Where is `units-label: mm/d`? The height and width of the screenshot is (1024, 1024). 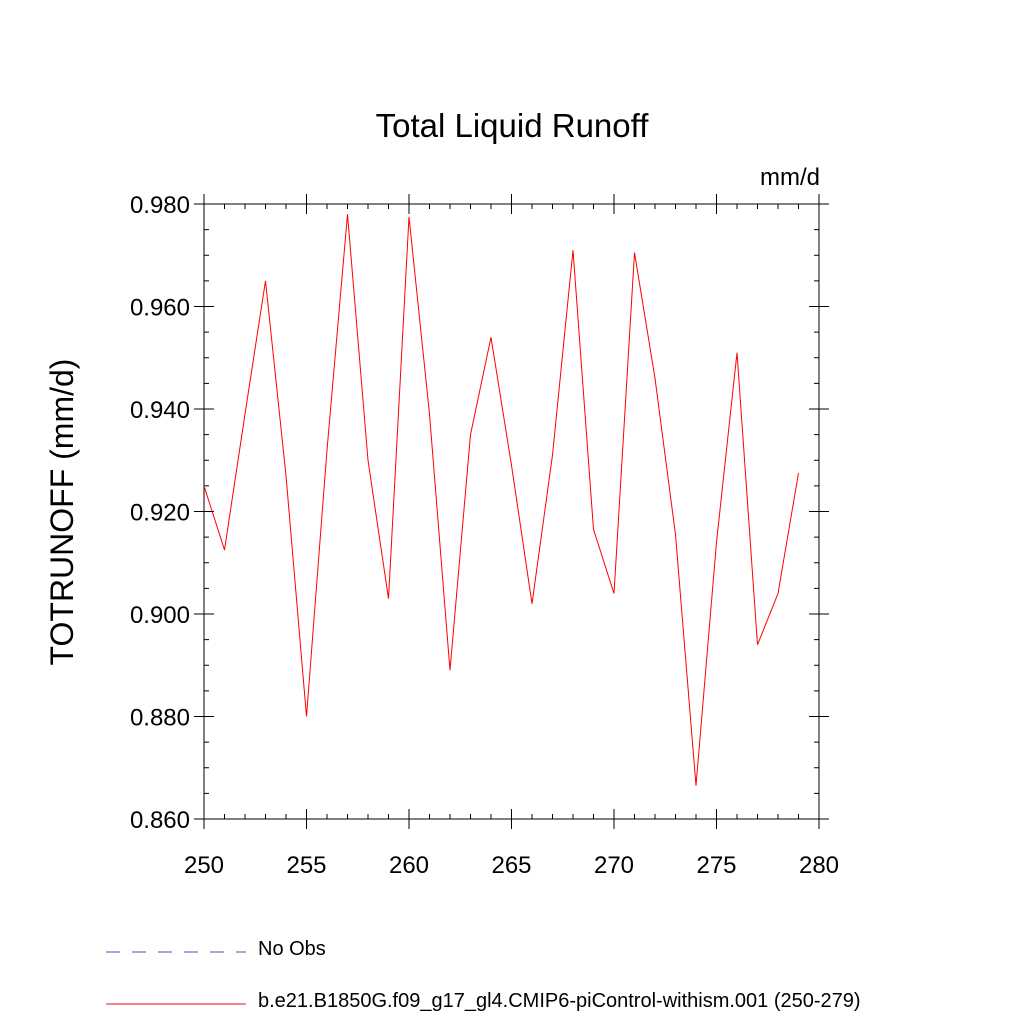 units-label: mm/d is located at coordinates (790, 177).